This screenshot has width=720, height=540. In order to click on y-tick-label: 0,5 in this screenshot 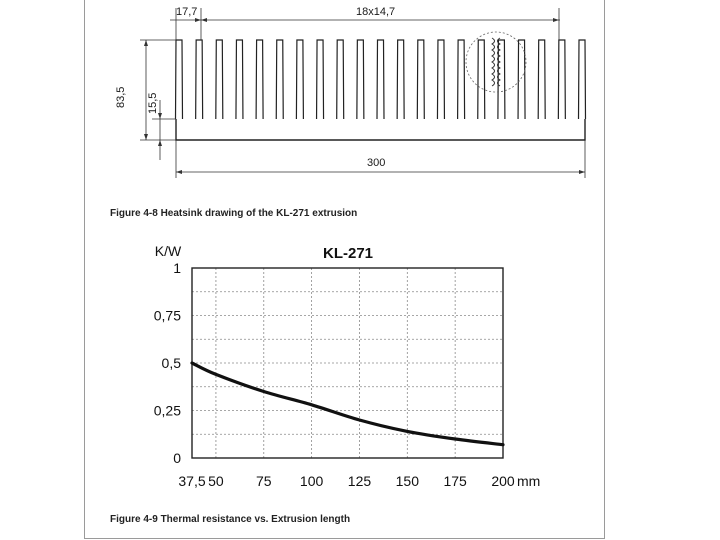, I will do `click(172, 363)`.